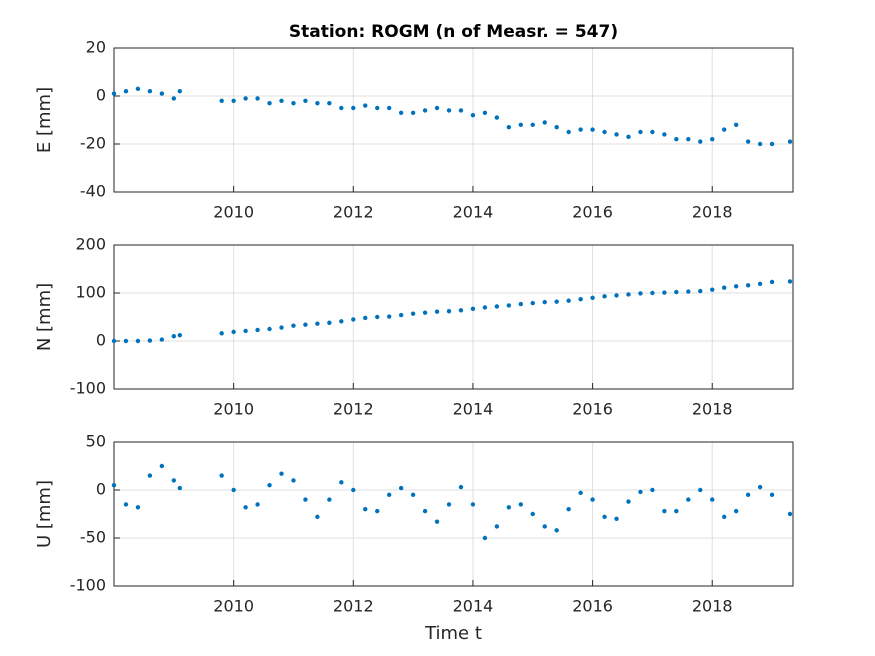 This screenshot has height=656, width=875. Describe the element at coordinates (353, 409) in the screenshot. I see `x-tick-label: 2012` at that location.